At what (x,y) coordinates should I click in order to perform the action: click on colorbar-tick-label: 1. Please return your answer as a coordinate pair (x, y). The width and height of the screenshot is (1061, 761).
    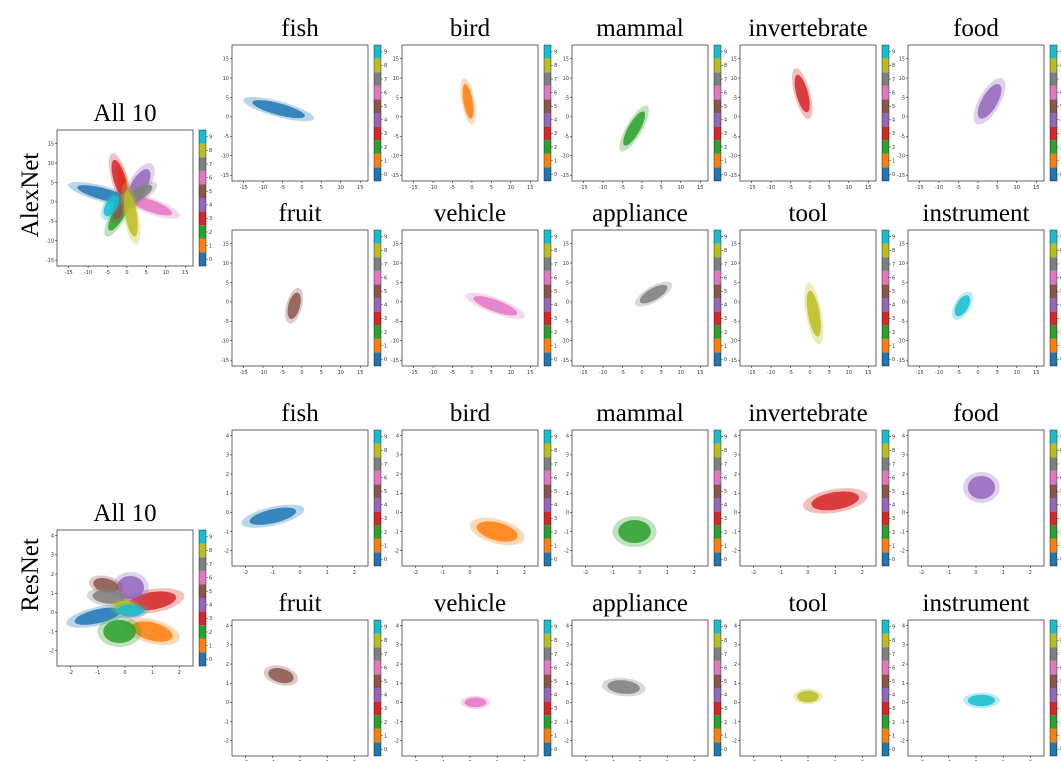
    Looking at the image, I should click on (725, 546).